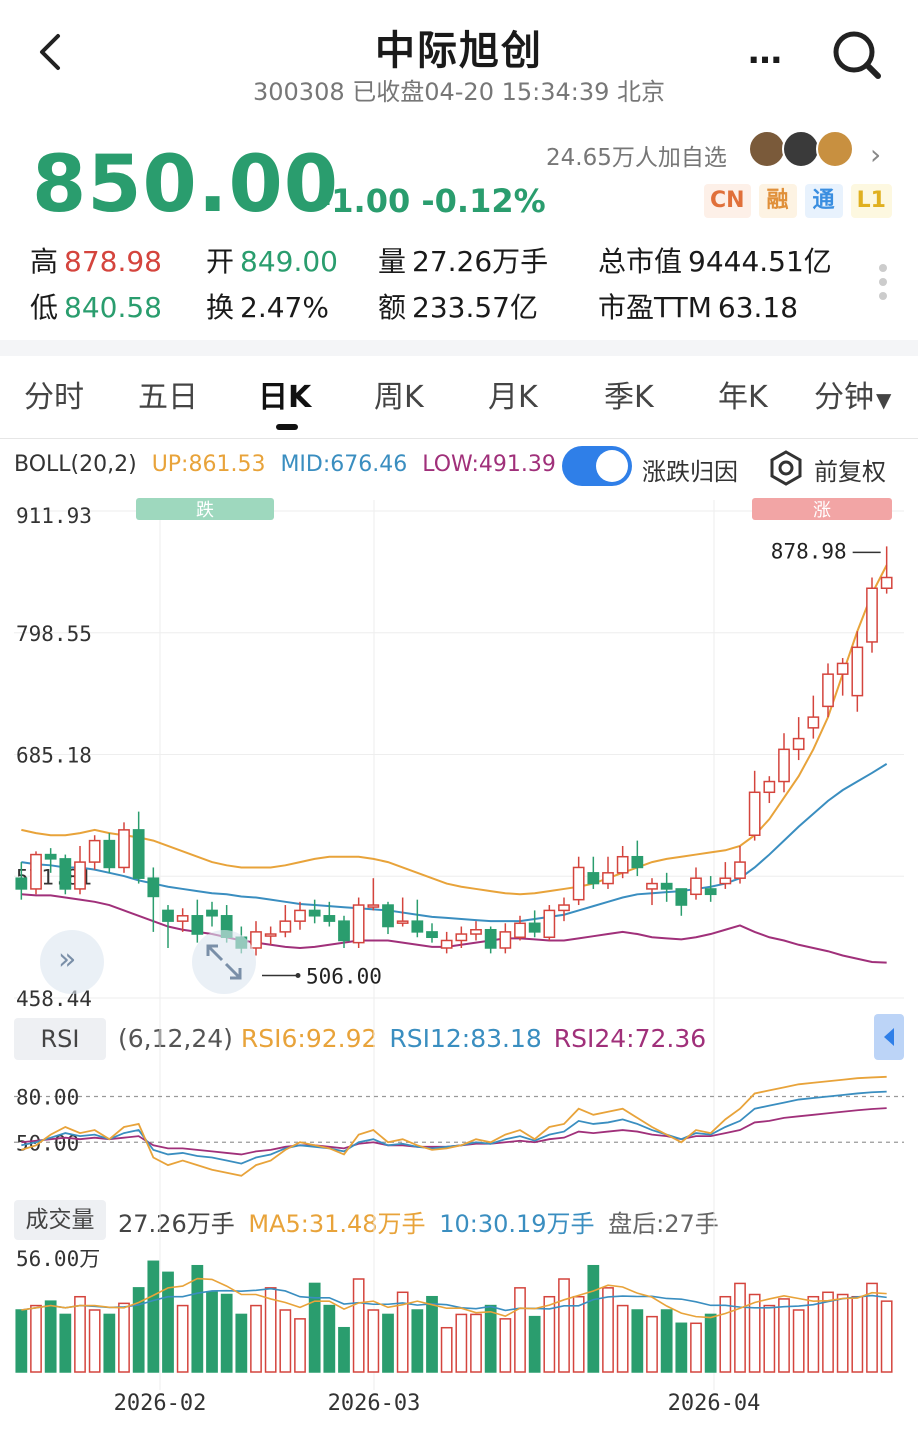 Image resolution: width=918 pixels, height=1440 pixels. What do you see at coordinates (777, 201) in the screenshot?
I see `badge-margin: 融` at bounding box center [777, 201].